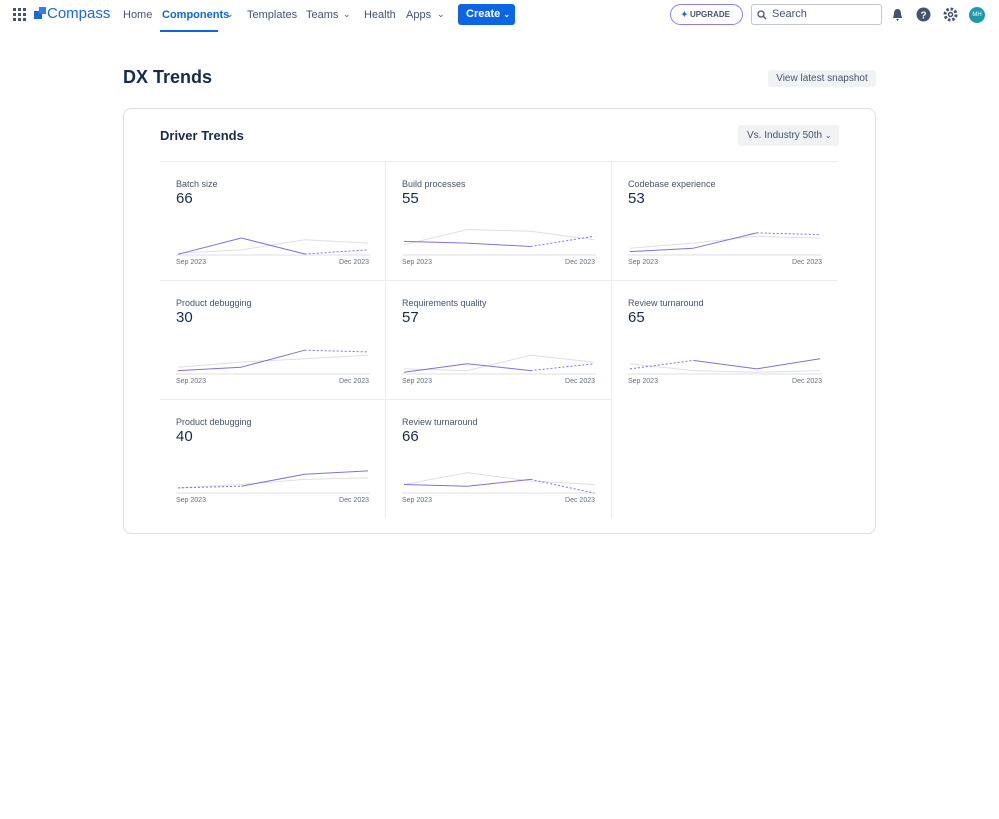  I want to click on driver-card: Product debugging 30 Sep 2023 Dec 2023, so click(273, 339).